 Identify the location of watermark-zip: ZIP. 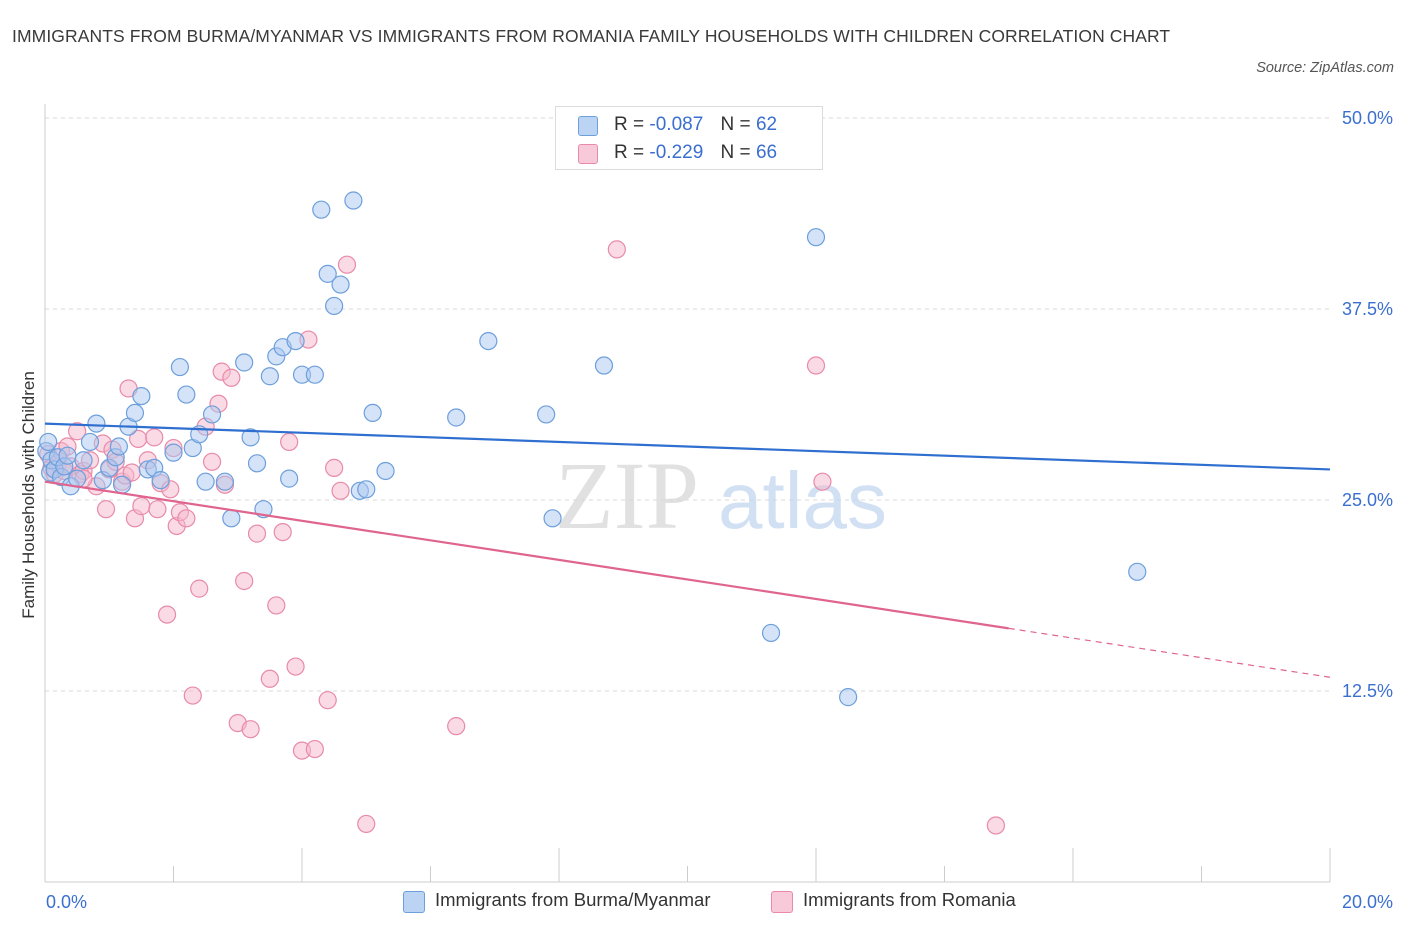
(627, 495).